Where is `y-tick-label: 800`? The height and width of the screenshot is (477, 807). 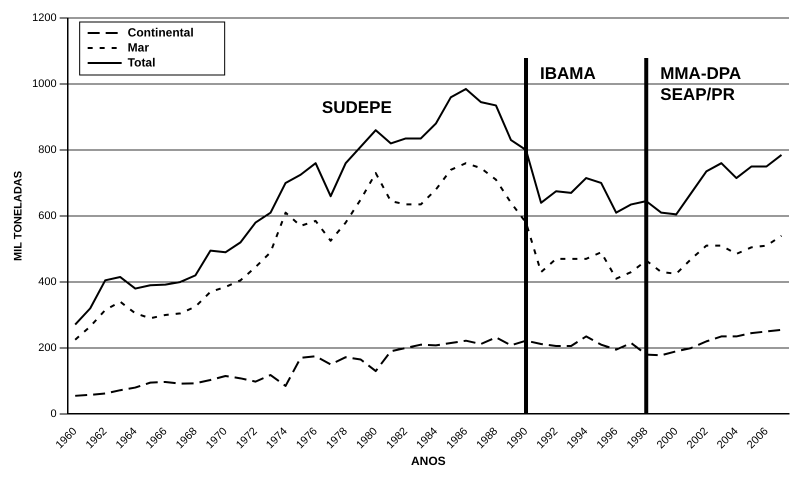 y-tick-label: 800 is located at coordinates (47, 150).